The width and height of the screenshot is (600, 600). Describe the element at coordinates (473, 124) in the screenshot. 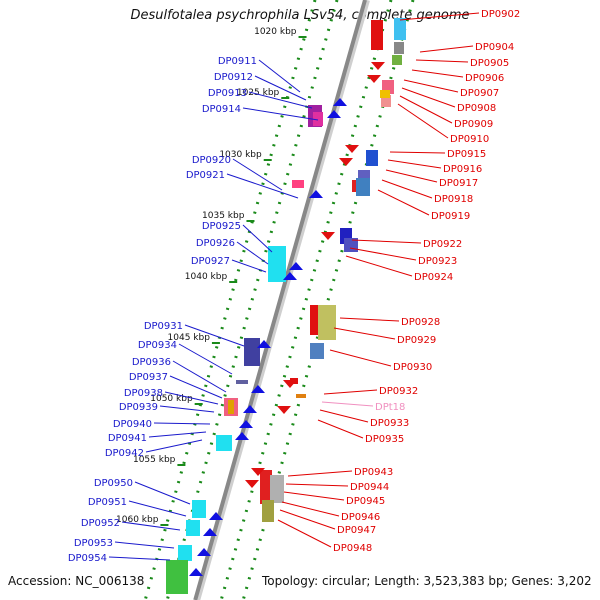

I see `right-gene-label: DP0909` at that location.